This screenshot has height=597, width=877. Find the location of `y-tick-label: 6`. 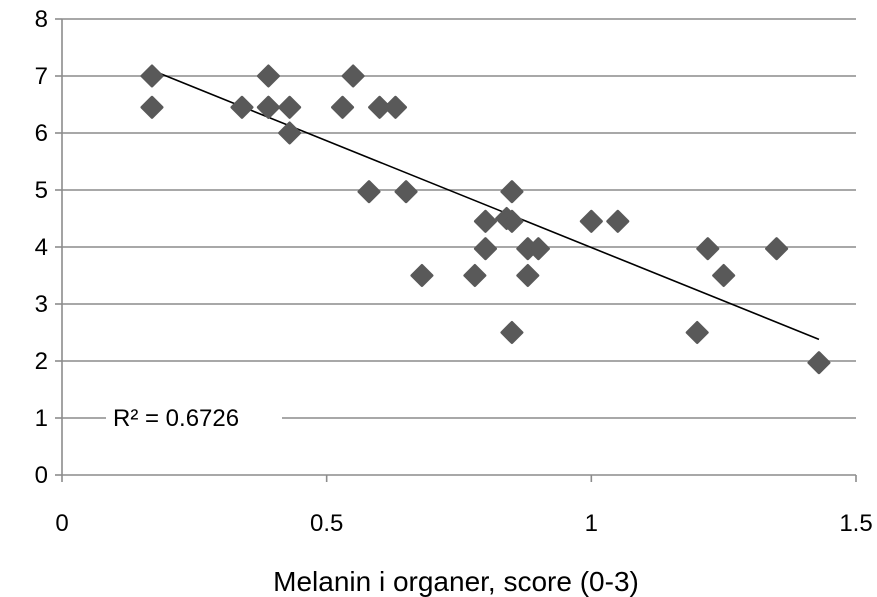

y-tick-label: 6 is located at coordinates (41, 133).